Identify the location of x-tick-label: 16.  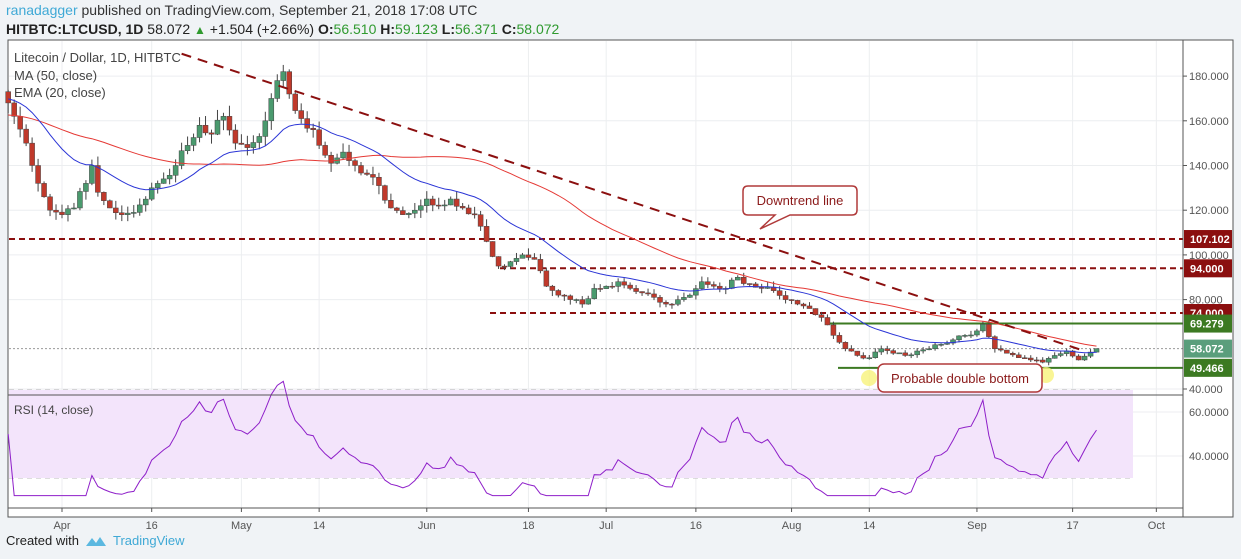
(696, 526).